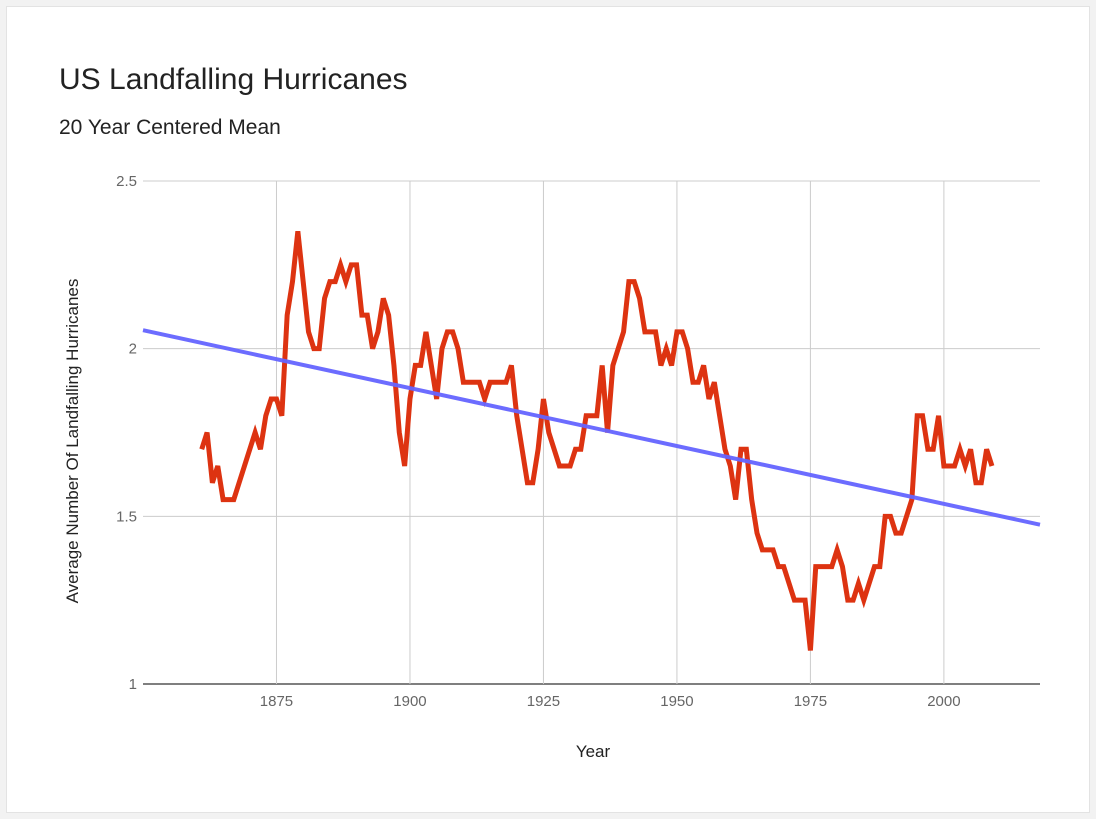 This screenshot has width=1096, height=819. Describe the element at coordinates (543, 701) in the screenshot. I see `x-tick-label: 1925` at that location.